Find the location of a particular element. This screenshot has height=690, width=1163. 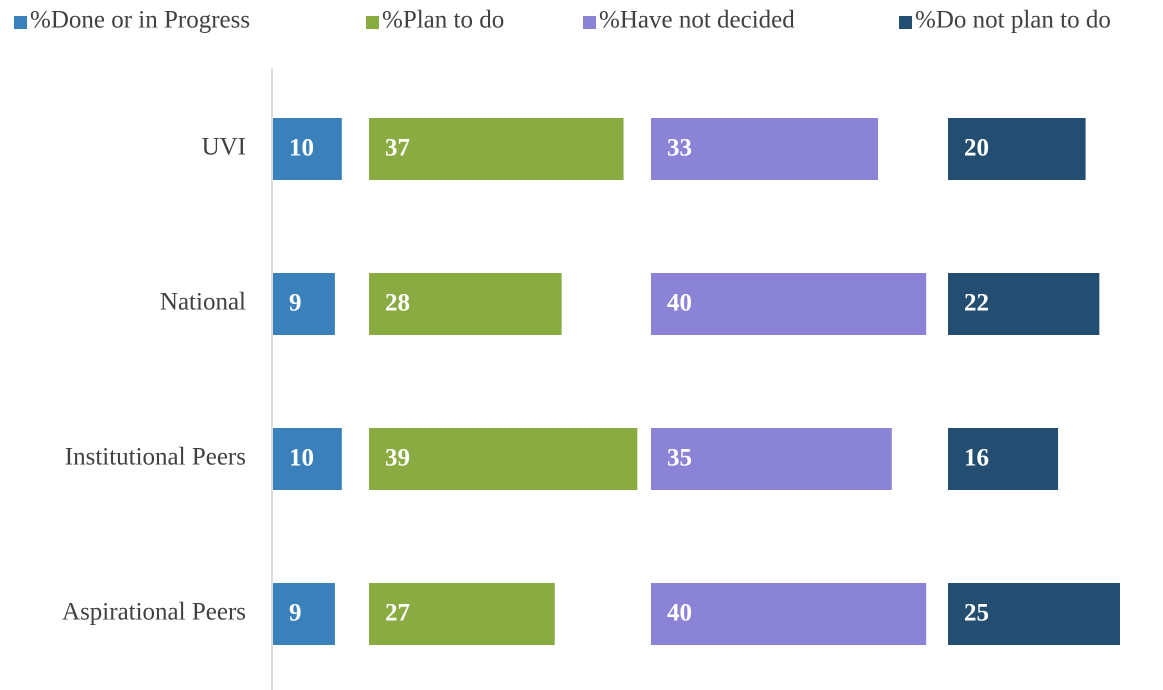

data-label: 35 is located at coordinates (679, 458).